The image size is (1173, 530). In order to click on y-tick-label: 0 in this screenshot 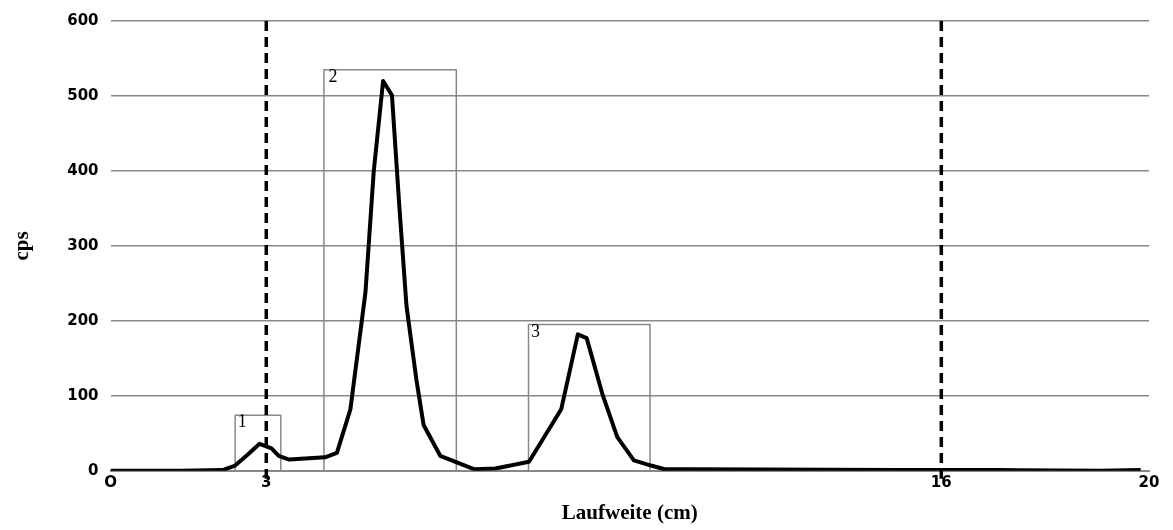, I will do `click(93, 469)`.